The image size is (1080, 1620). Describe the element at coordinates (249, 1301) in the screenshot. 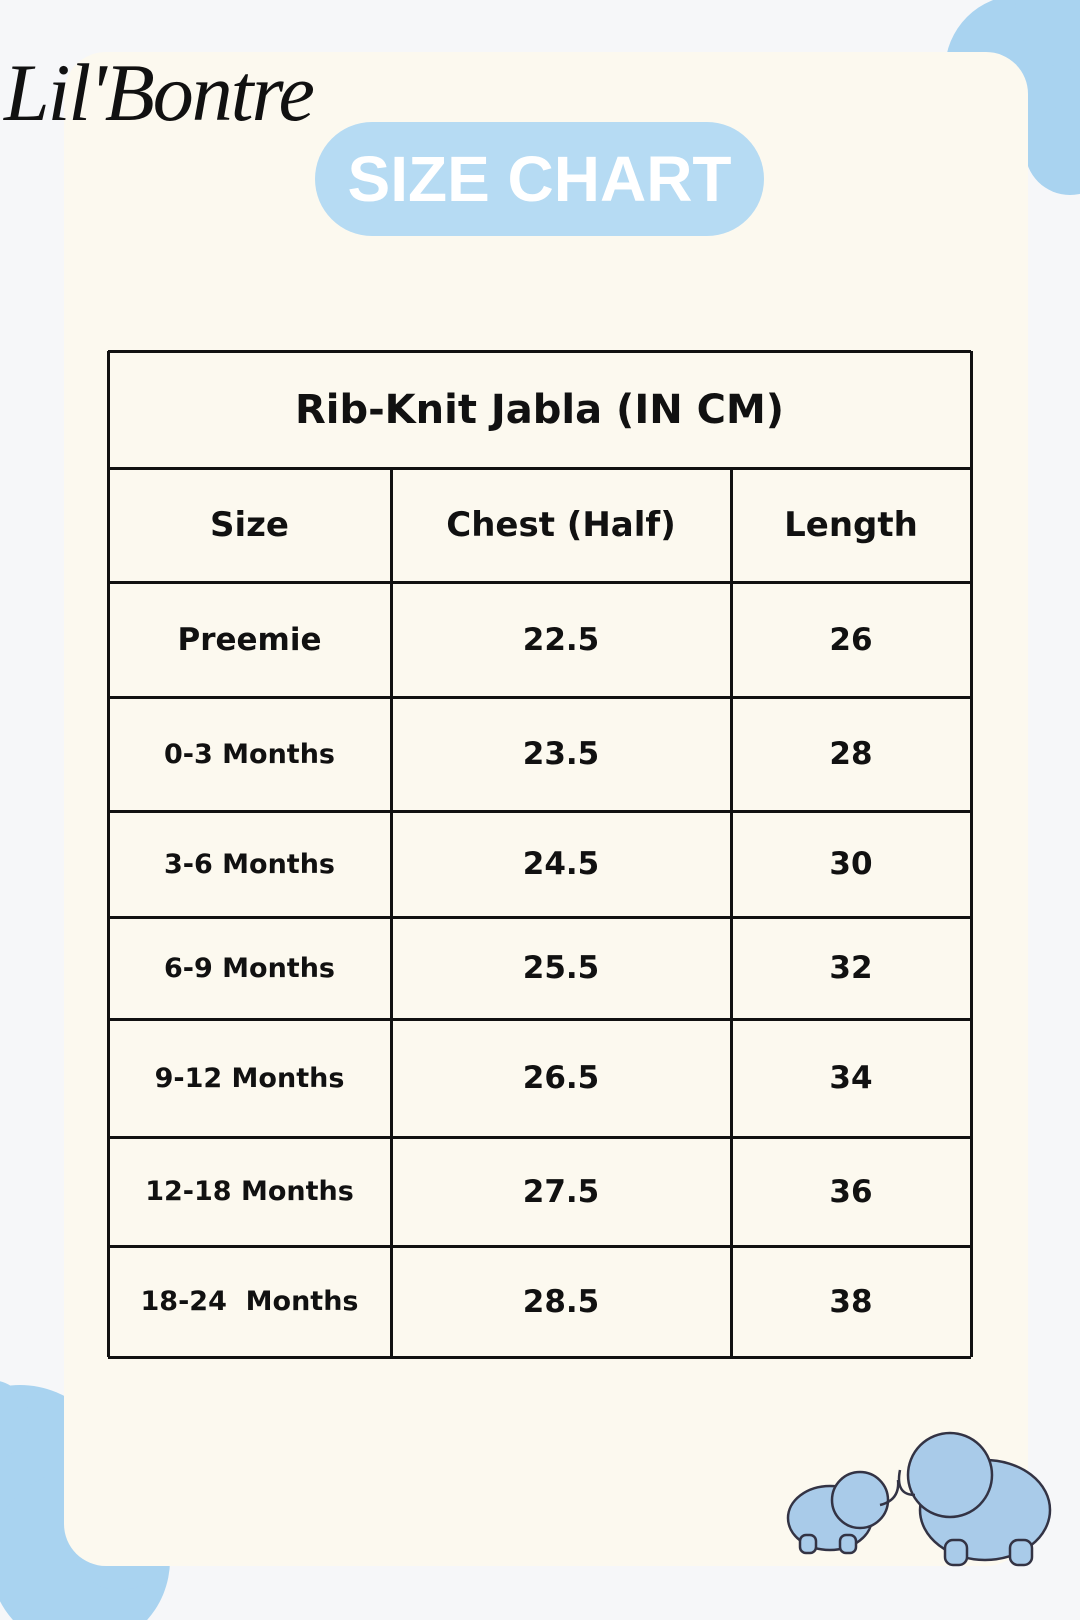

I see `size-cell: 18-24 Months` at that location.